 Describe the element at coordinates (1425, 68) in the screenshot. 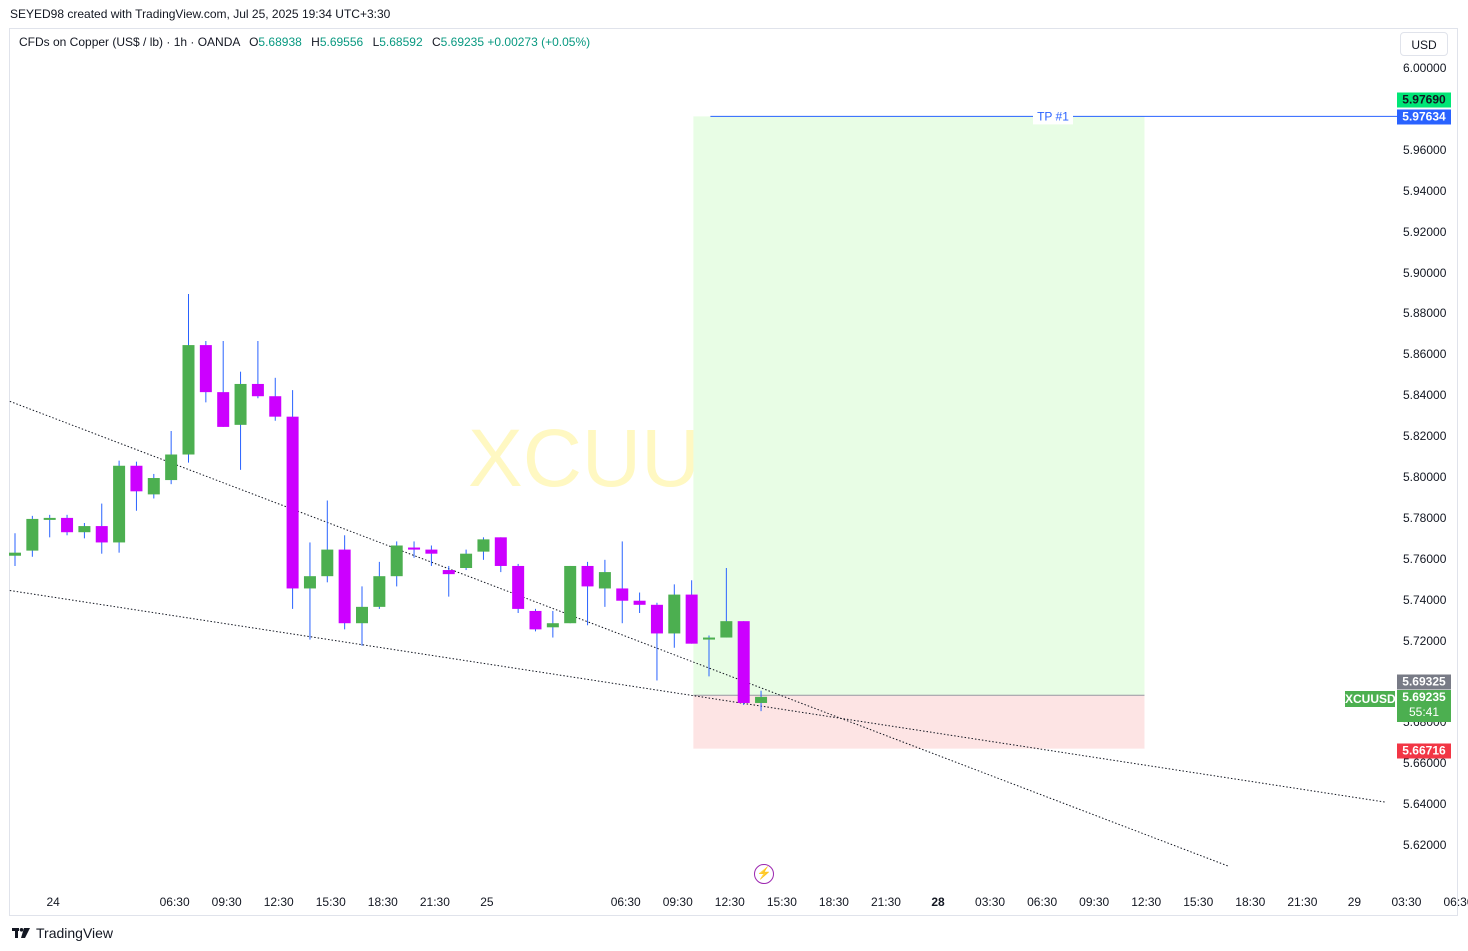

I see `y-tick-label: 6.00000` at that location.